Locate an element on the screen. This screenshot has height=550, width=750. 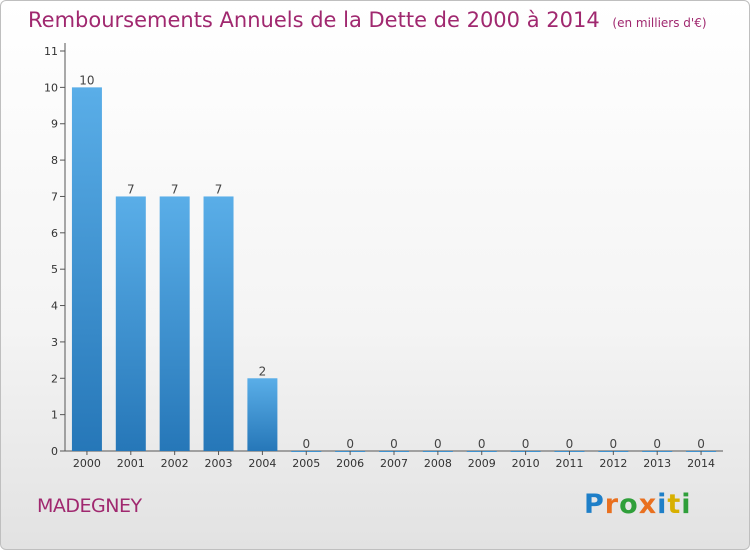
logo-letter: t is located at coordinates (674, 504).